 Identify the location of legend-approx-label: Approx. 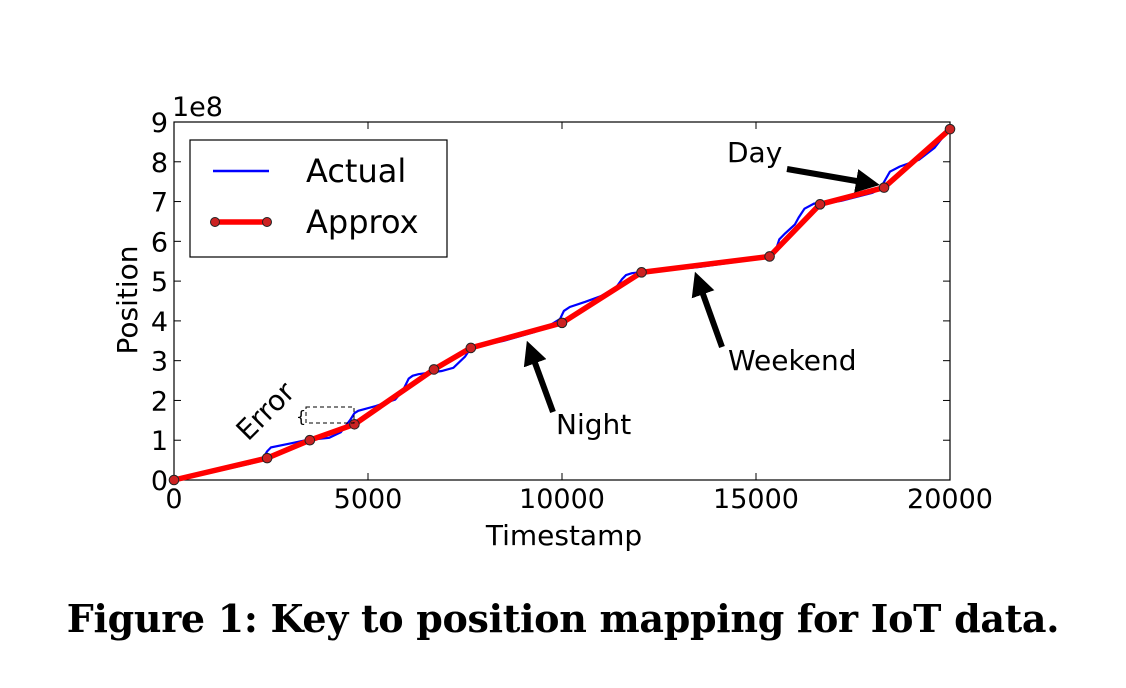
(362, 222).